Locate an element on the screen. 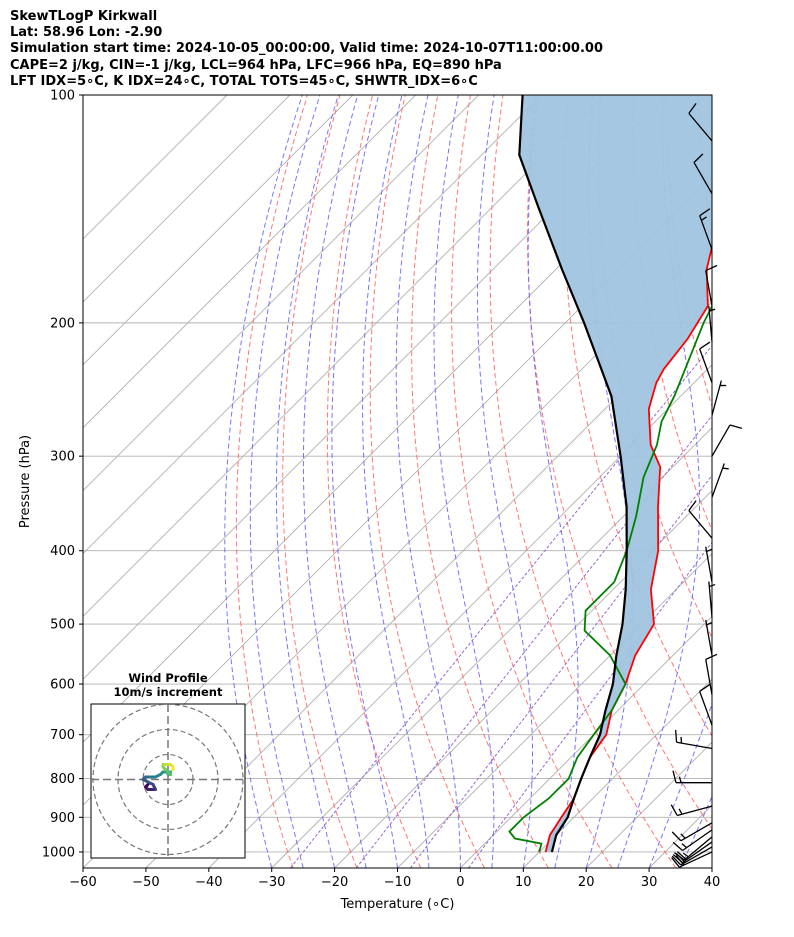 The width and height of the screenshot is (794, 937). hodograph-plot is located at coordinates (168, 781).